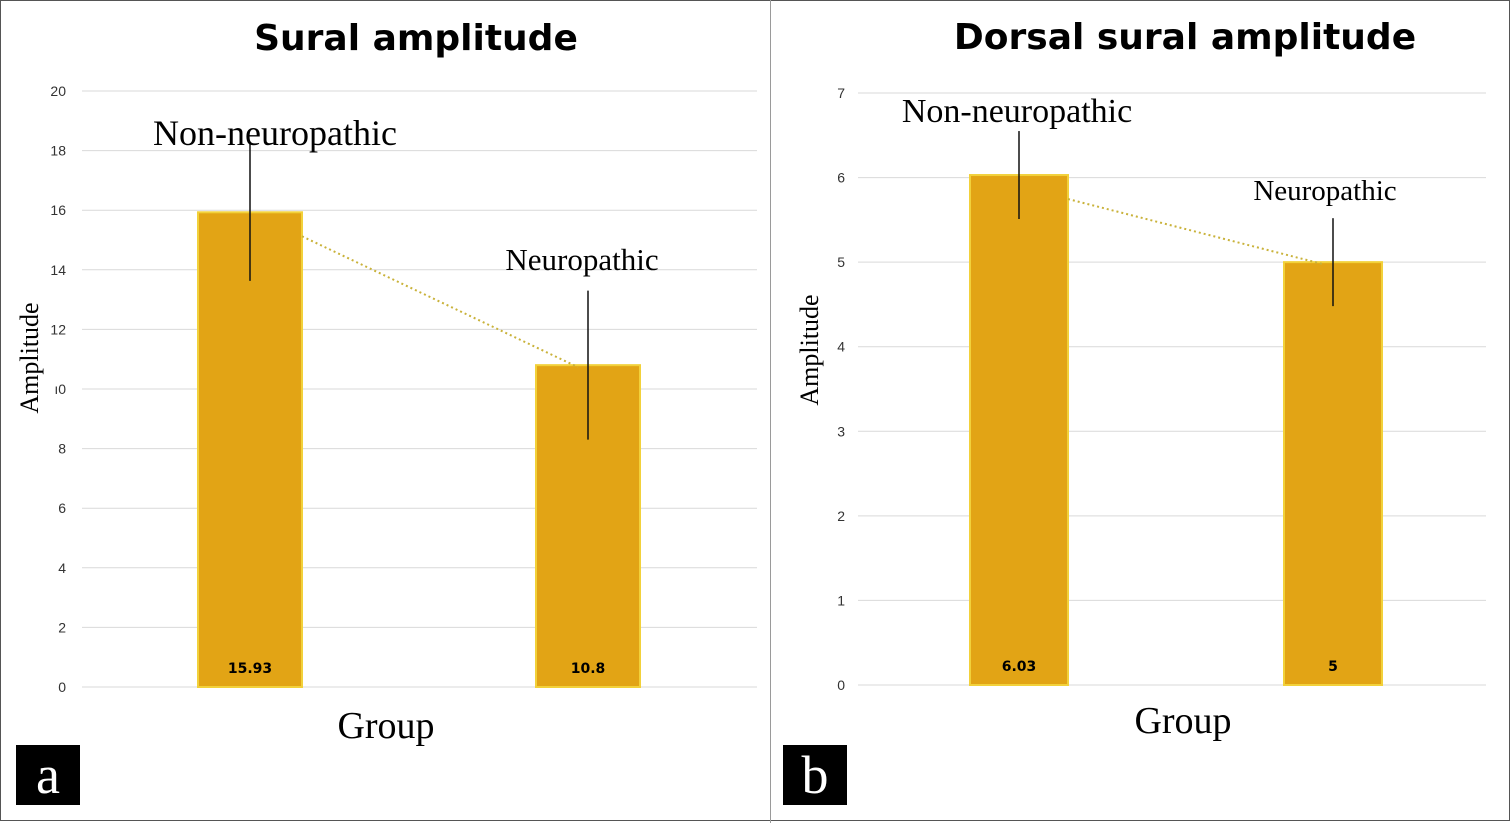 The height and width of the screenshot is (823, 1512). Describe the element at coordinates (62, 508) in the screenshot. I see `panel-a-y-tick-label: 6` at that location.